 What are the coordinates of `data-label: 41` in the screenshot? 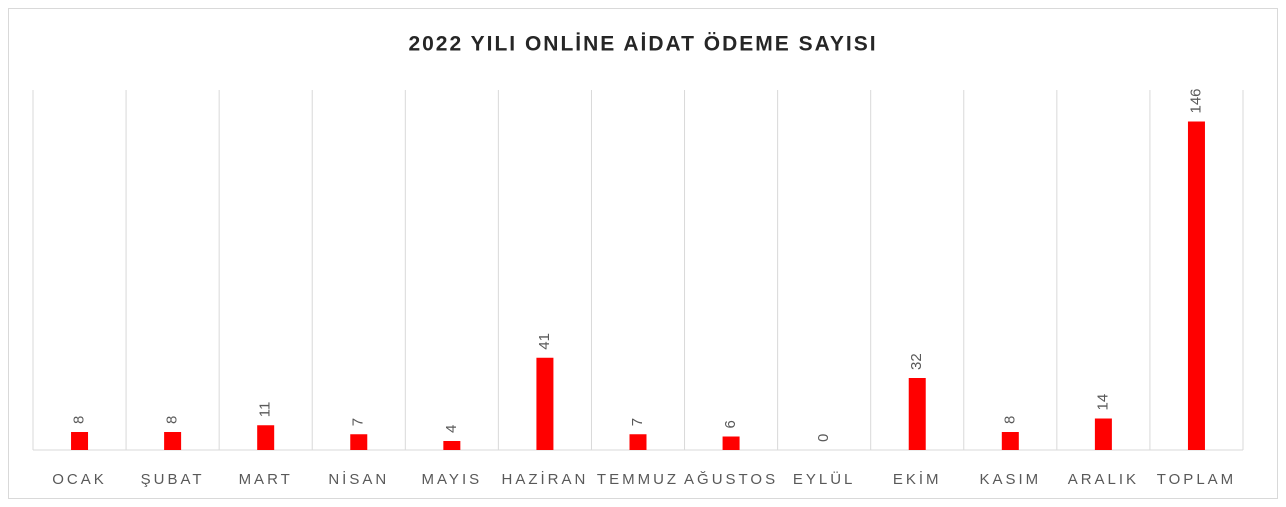 It's located at (544, 341).